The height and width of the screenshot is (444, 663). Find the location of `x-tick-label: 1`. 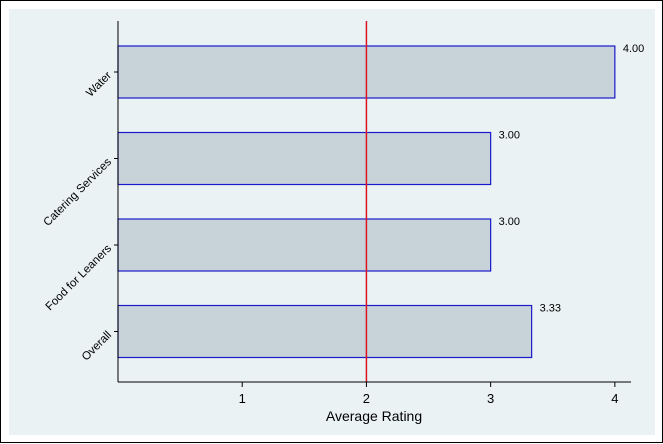

x-tick-label: 1 is located at coordinates (242, 398).